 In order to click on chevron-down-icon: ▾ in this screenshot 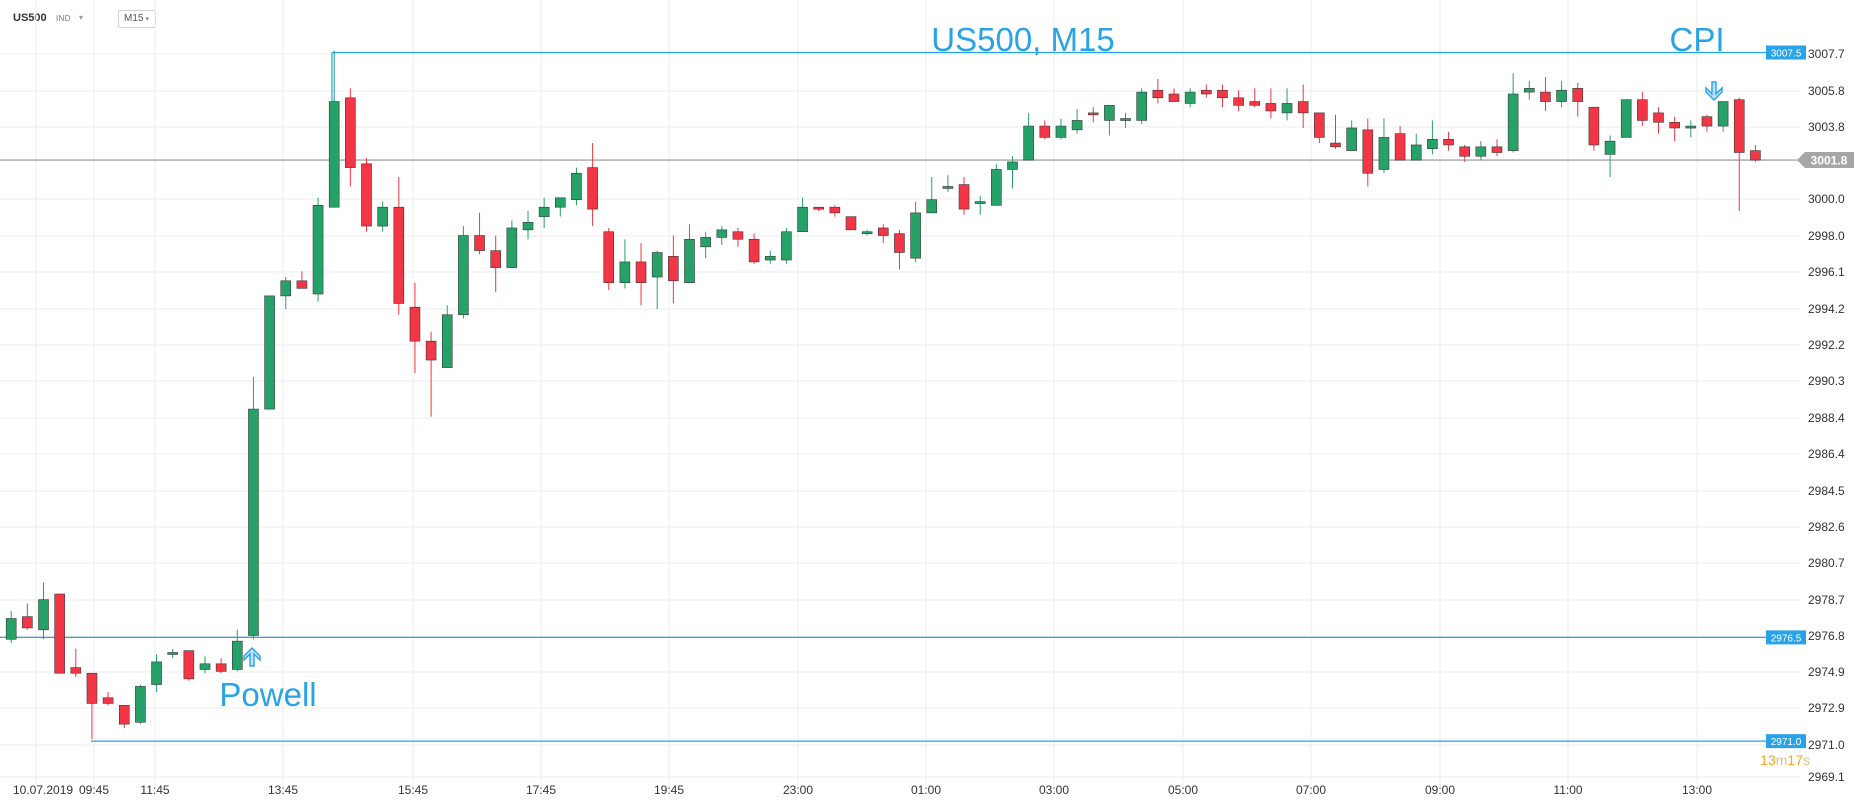, I will do `click(81, 17)`.